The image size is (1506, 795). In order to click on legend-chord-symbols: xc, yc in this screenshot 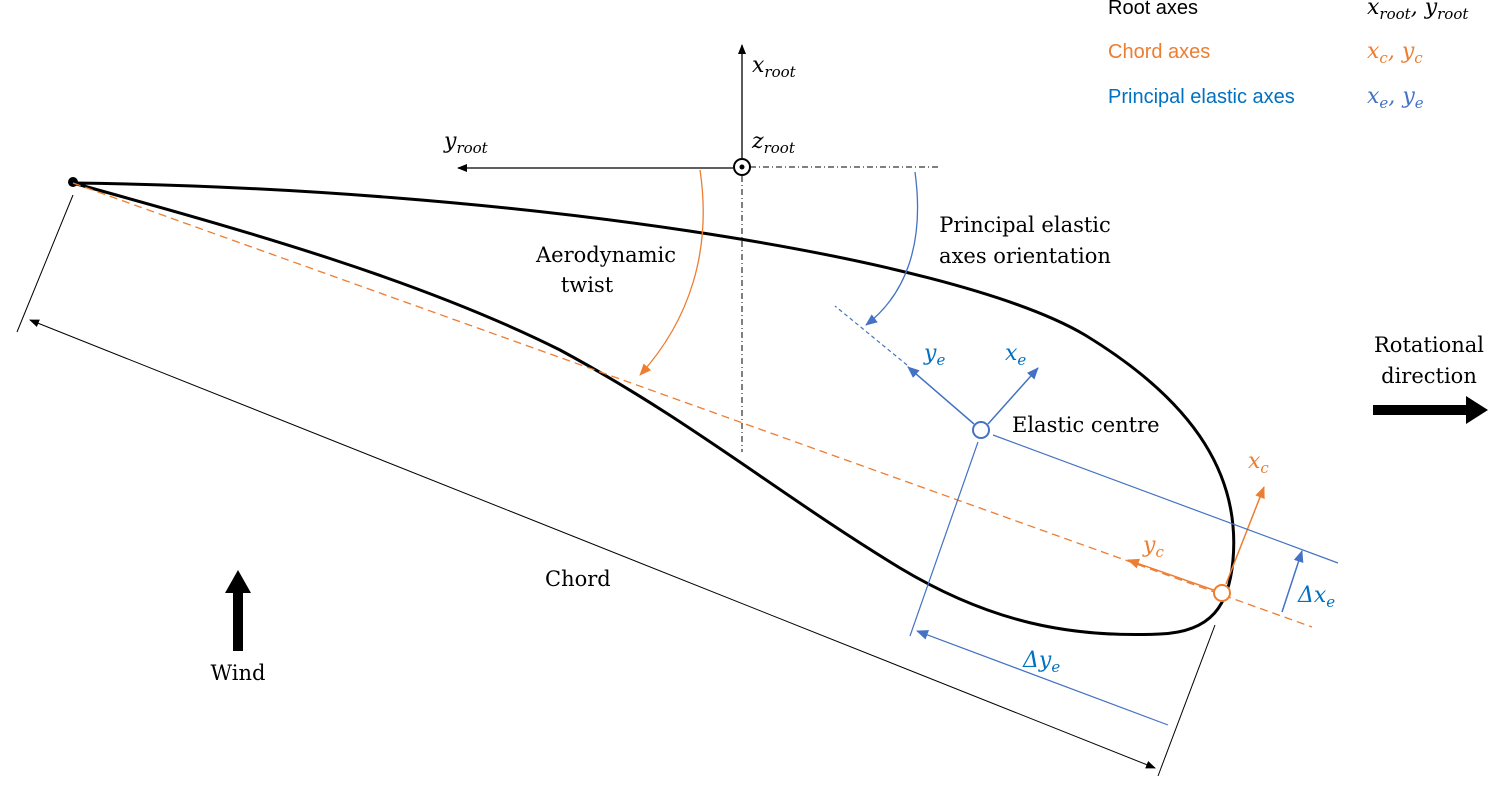, I will do `click(1395, 53)`.